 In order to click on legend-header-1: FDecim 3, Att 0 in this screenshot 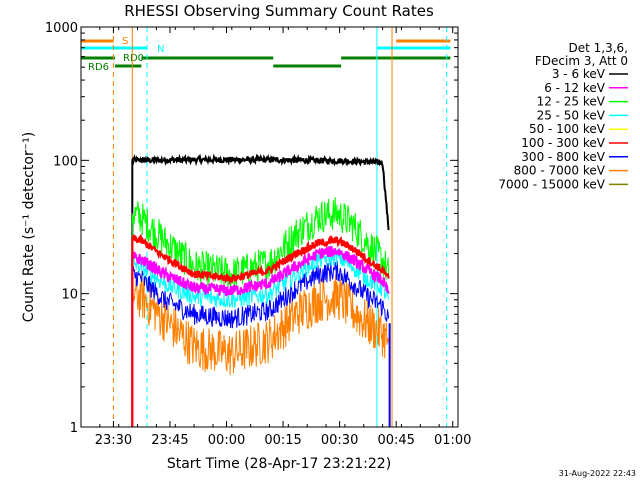, I will do `click(581, 61)`.